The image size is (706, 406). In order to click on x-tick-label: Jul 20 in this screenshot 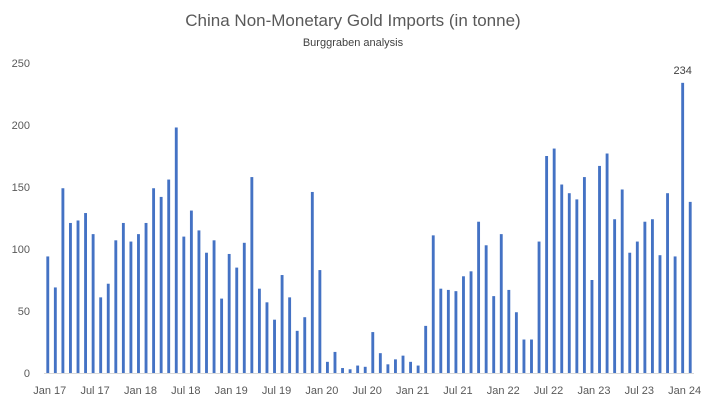, I will do `click(367, 391)`.